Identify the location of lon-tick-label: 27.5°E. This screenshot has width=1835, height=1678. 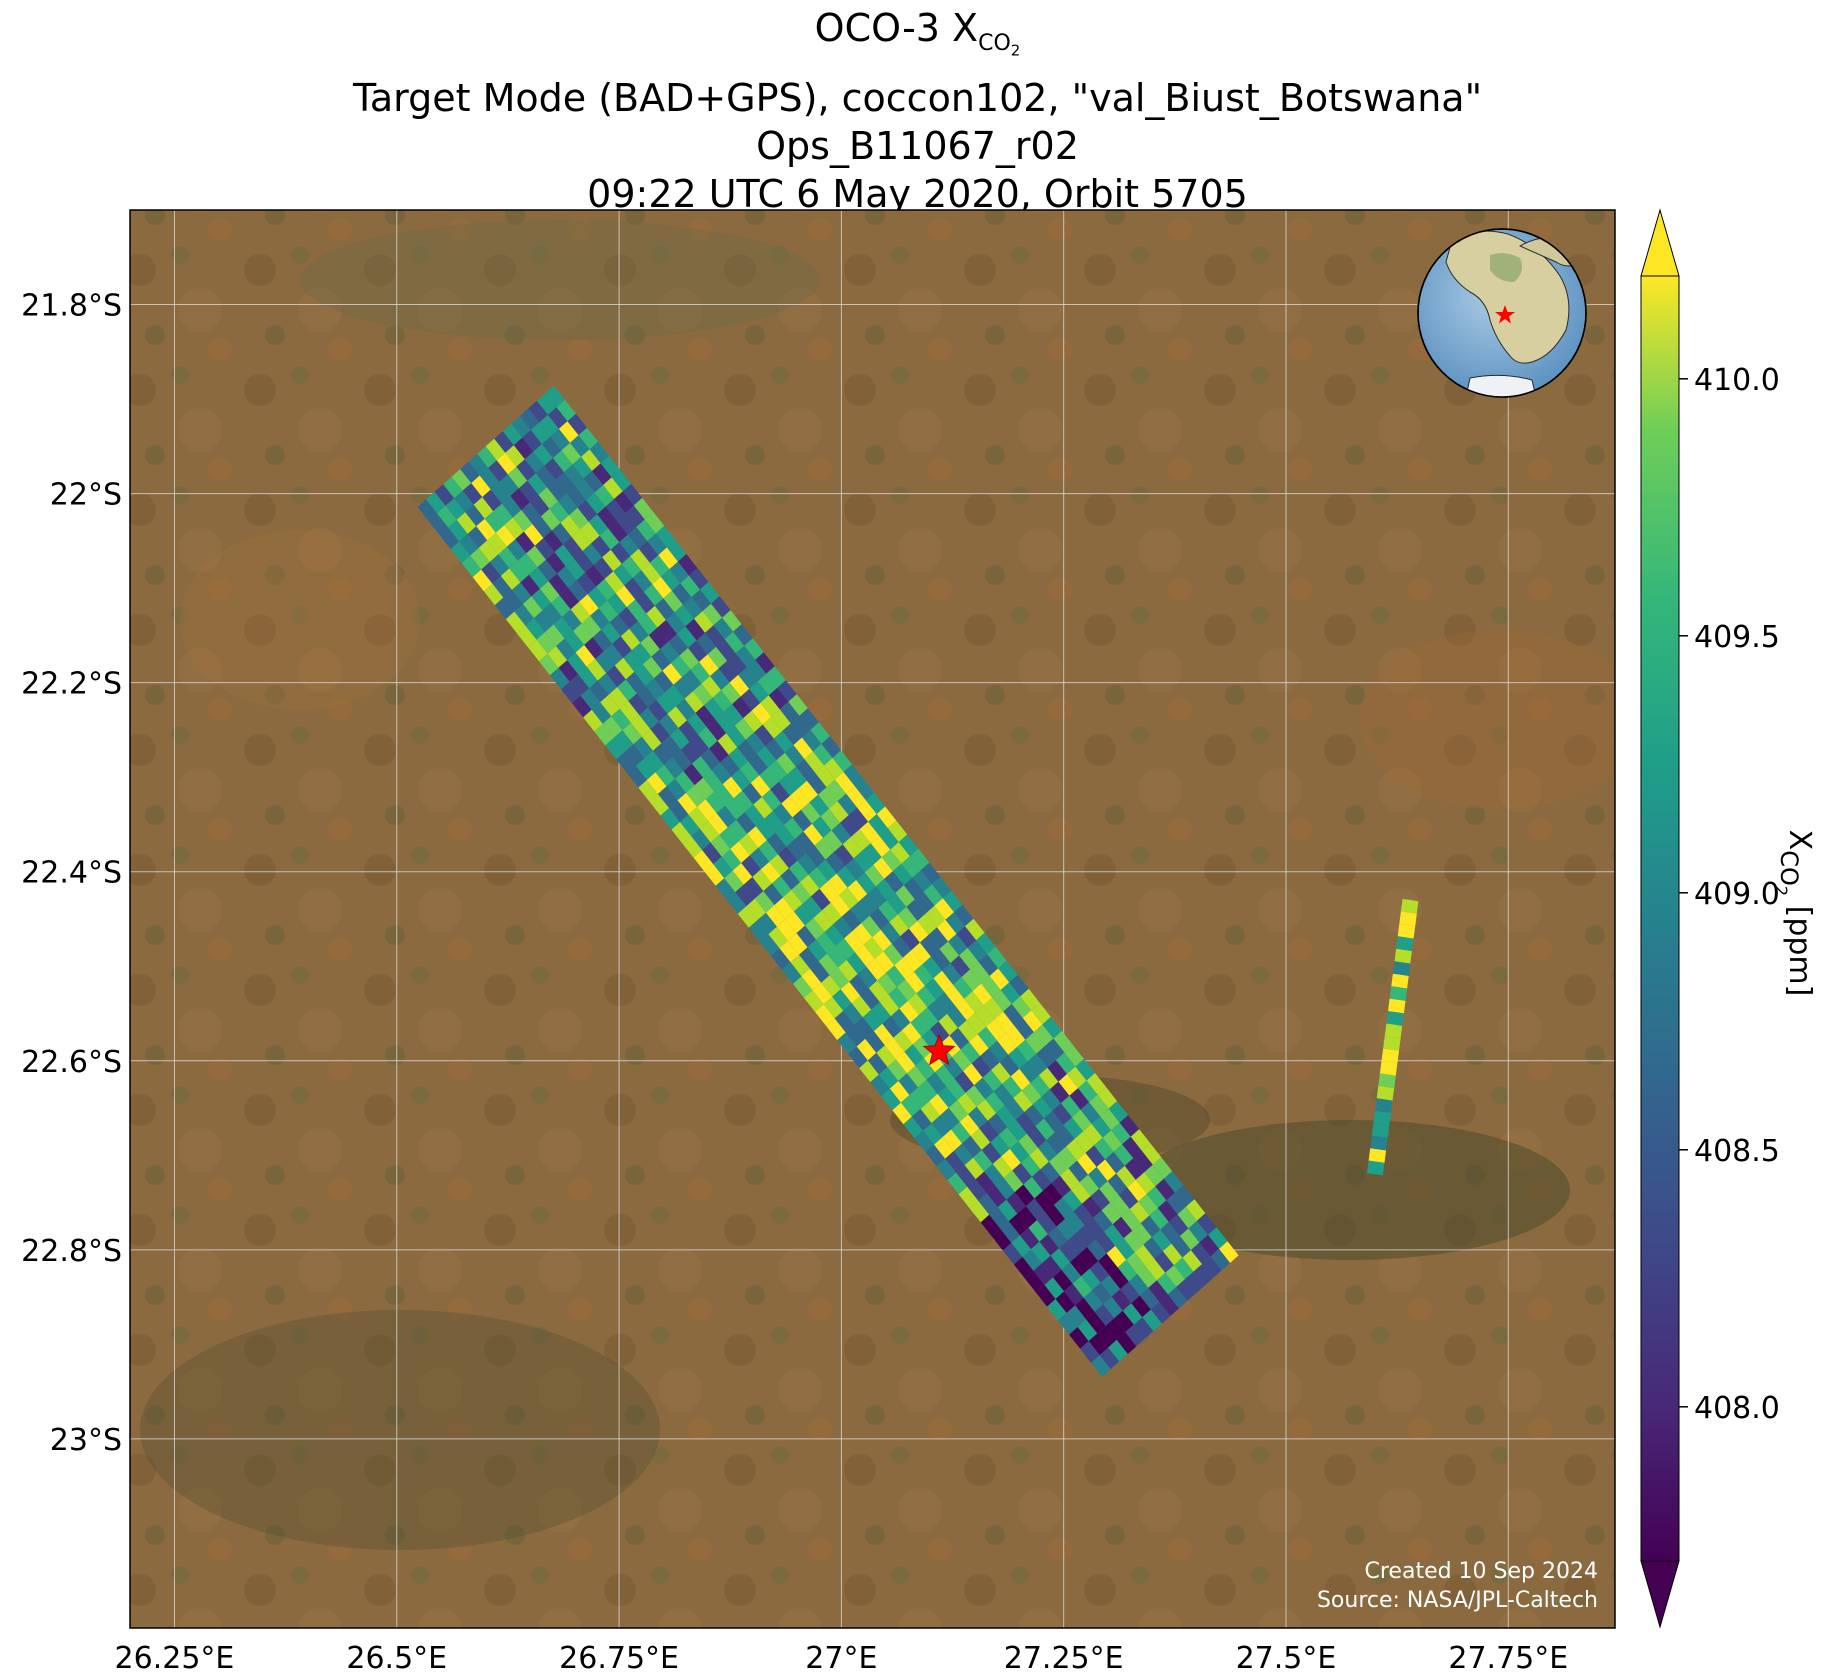
(1286, 1658).